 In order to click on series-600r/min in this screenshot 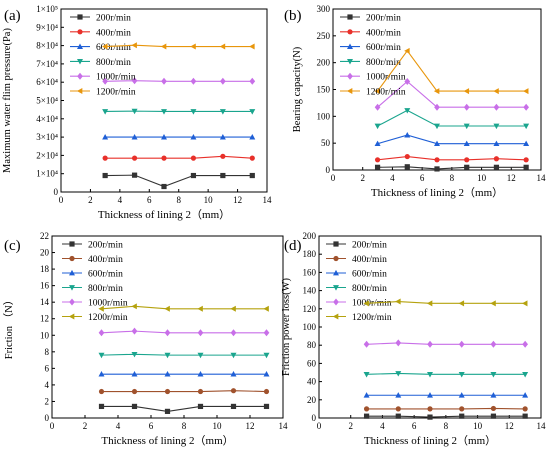, I will do `click(446, 395)`.